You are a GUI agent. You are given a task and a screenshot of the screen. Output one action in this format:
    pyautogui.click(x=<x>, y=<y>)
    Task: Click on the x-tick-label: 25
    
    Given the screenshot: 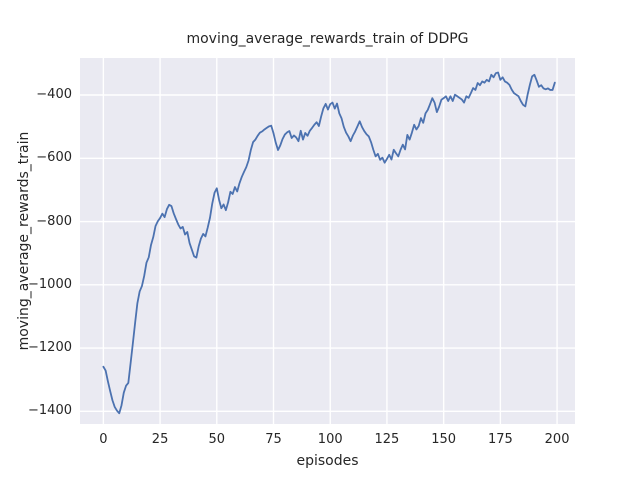 What is the action you would take?
    pyautogui.click(x=160, y=439)
    